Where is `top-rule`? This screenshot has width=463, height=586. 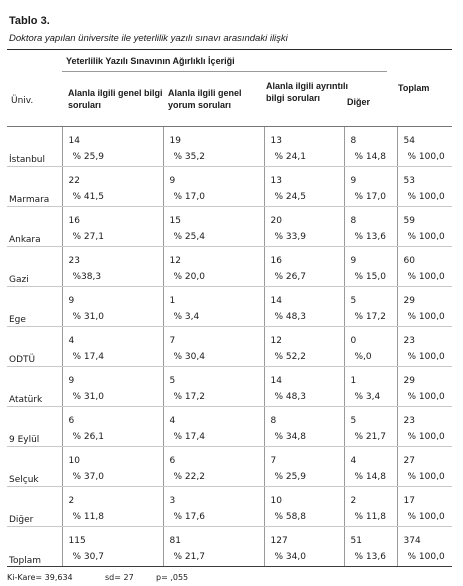
top-rule is located at coordinates (229, 49).